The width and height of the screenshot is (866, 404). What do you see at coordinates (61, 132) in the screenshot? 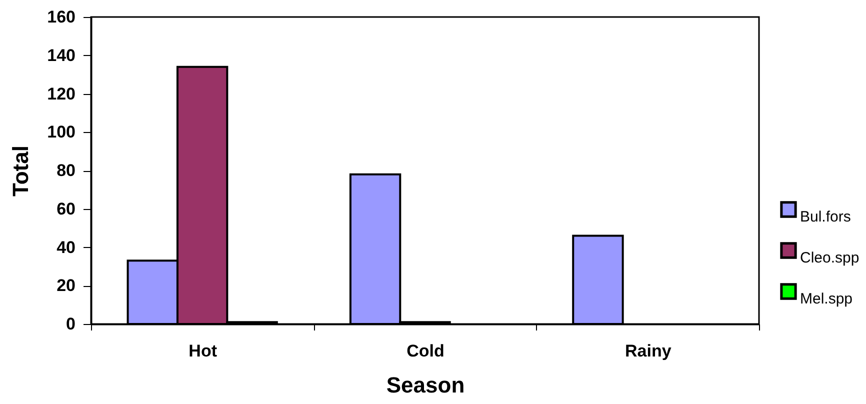
I see `y-tick-label: 100` at bounding box center [61, 132].